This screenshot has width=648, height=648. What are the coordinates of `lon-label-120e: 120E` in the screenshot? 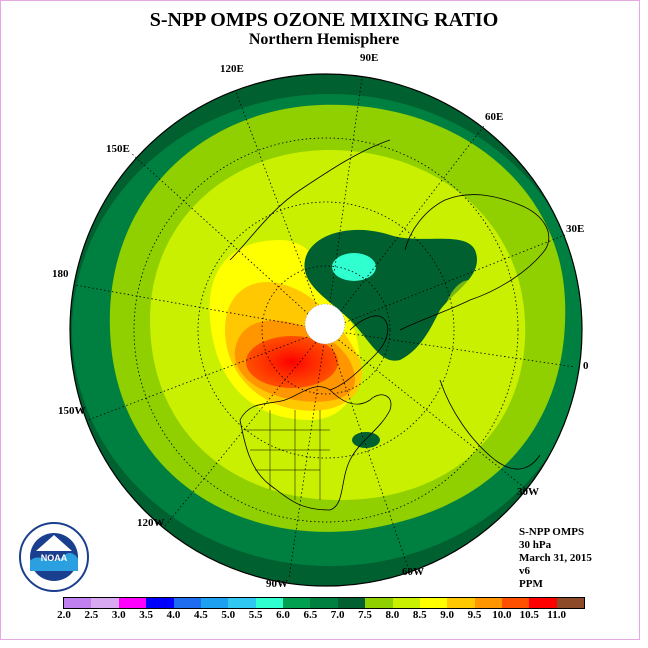 It's located at (232, 69).